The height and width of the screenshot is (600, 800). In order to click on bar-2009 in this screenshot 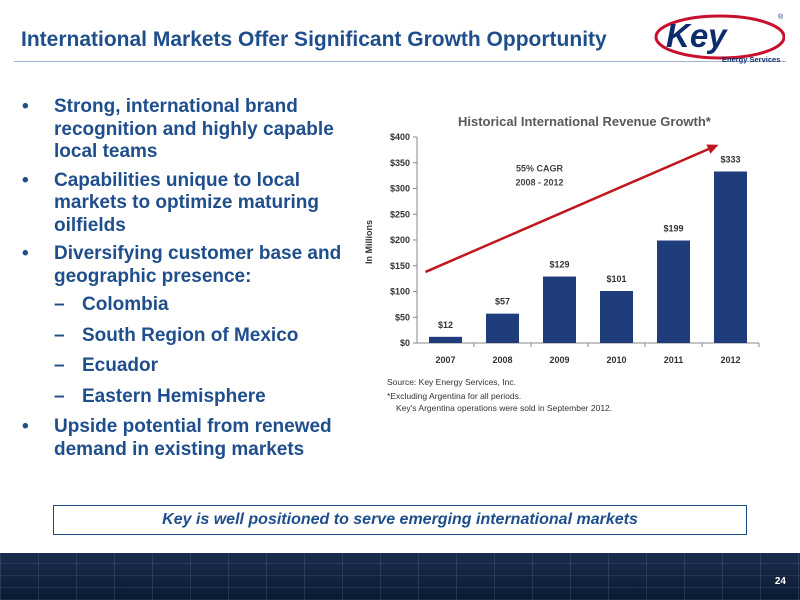, I will do `click(559, 309)`.